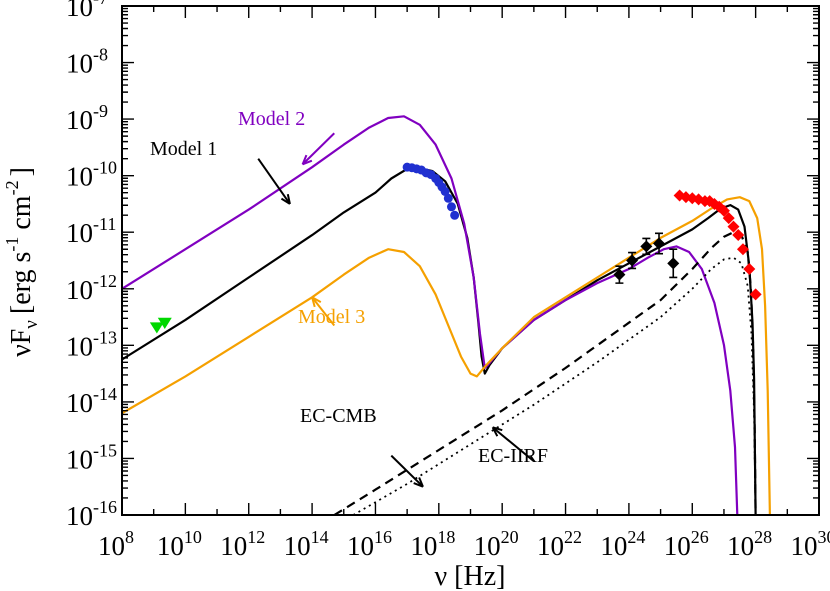 The width and height of the screenshot is (830, 591). What do you see at coordinates (100, 111) in the screenshot?
I see `y-tick-exponent: -9` at bounding box center [100, 111].